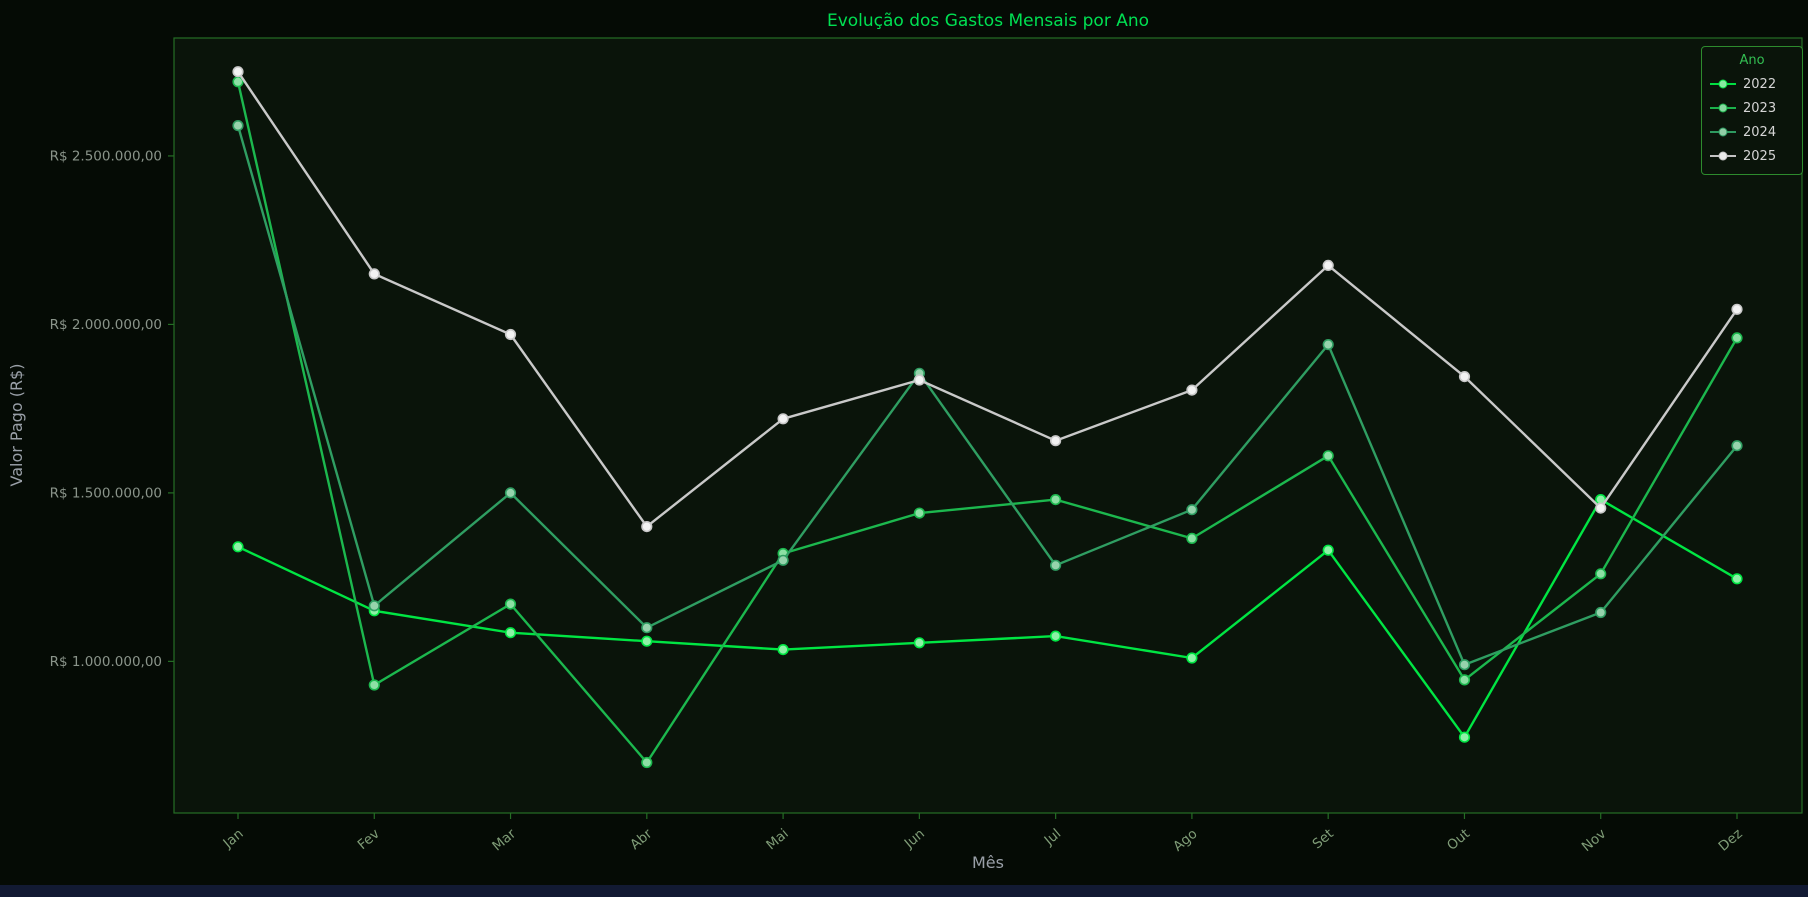 The width and height of the screenshot is (1808, 897). I want to click on x-tick-label: Abr, so click(641, 840).